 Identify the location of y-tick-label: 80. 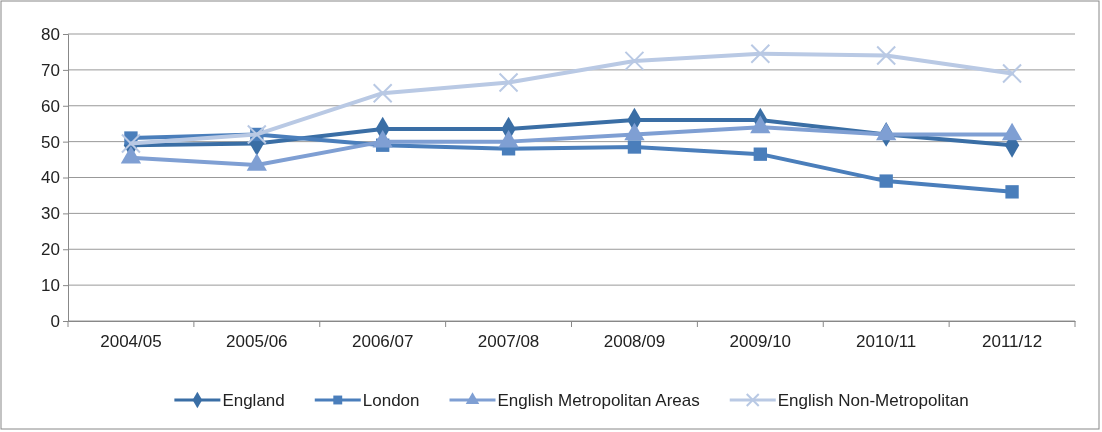
(50, 34).